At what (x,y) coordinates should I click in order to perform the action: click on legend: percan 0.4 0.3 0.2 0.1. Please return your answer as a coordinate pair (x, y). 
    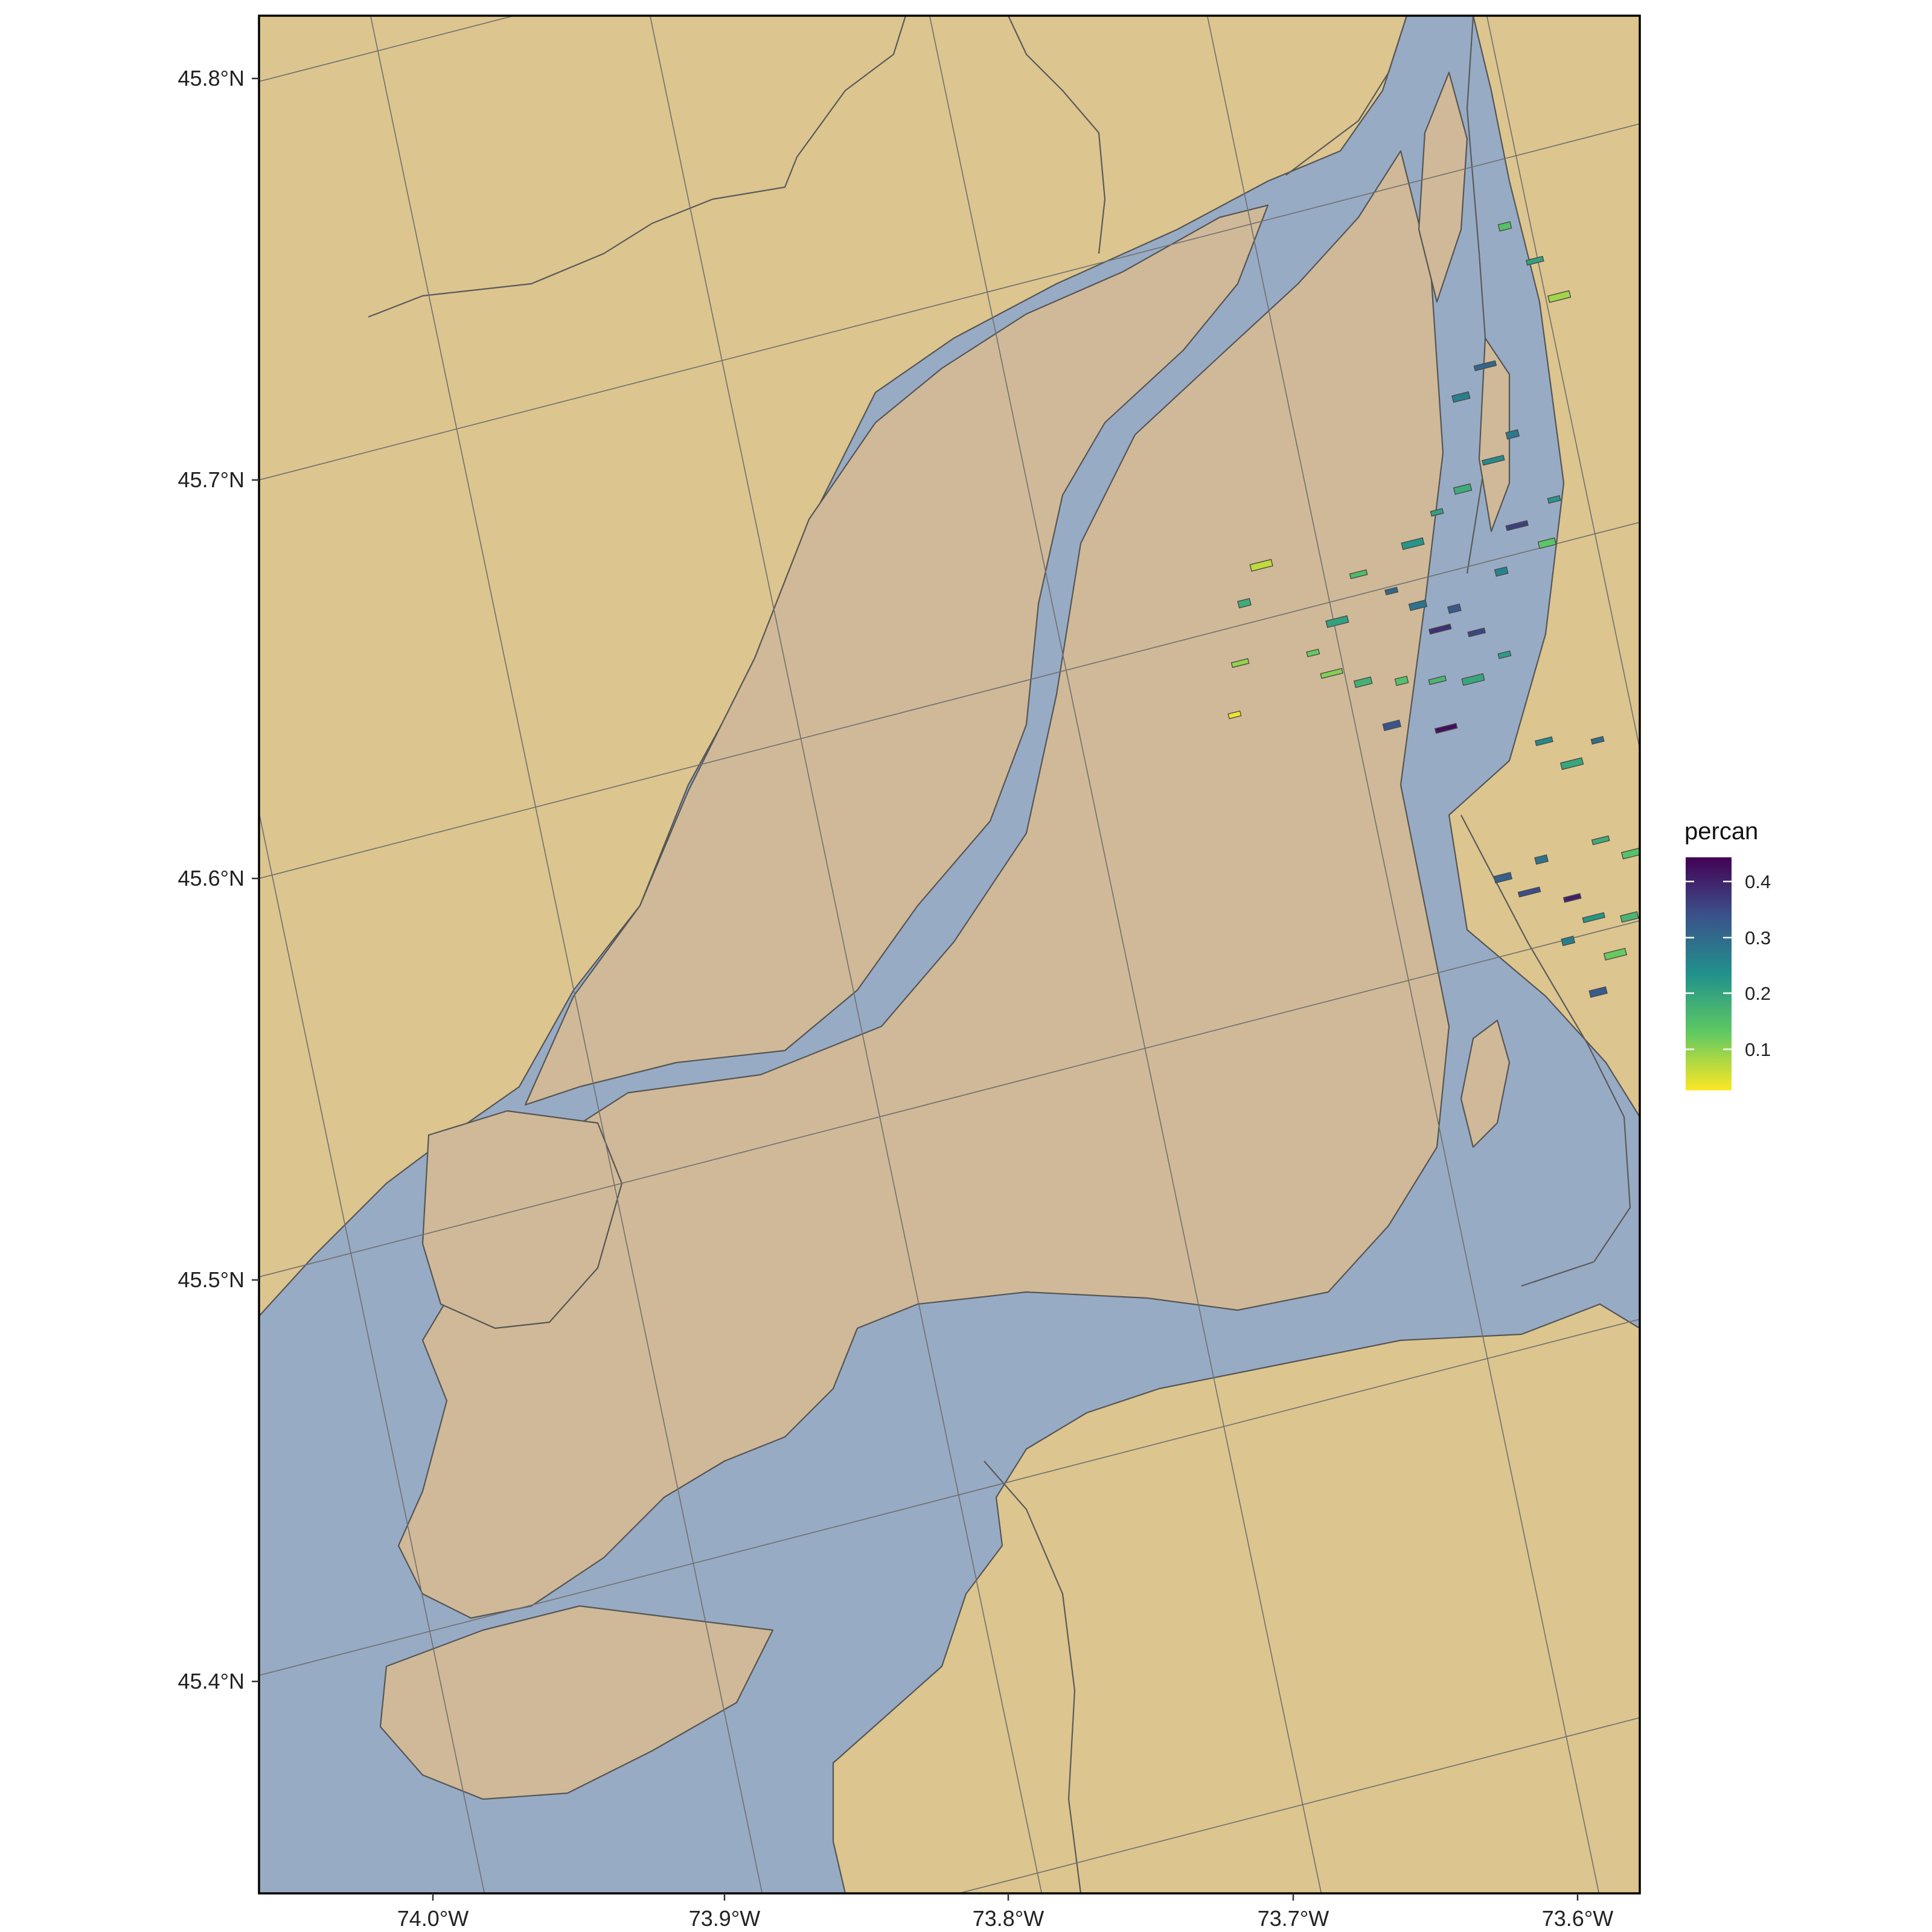
    Looking at the image, I should click on (1727, 954).